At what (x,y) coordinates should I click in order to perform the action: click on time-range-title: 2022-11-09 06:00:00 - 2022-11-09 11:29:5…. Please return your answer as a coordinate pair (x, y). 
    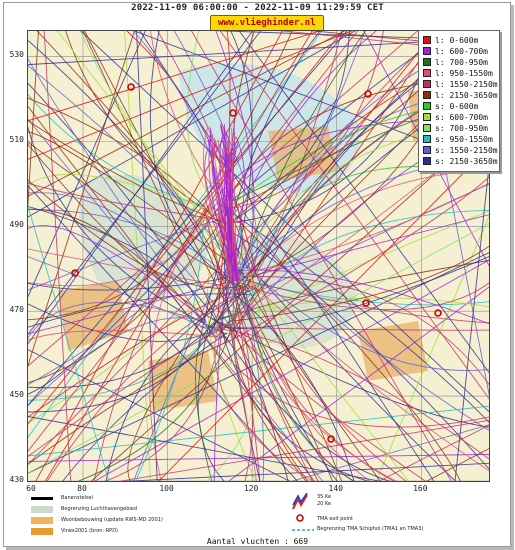
    Looking at the image, I should click on (257, 8).